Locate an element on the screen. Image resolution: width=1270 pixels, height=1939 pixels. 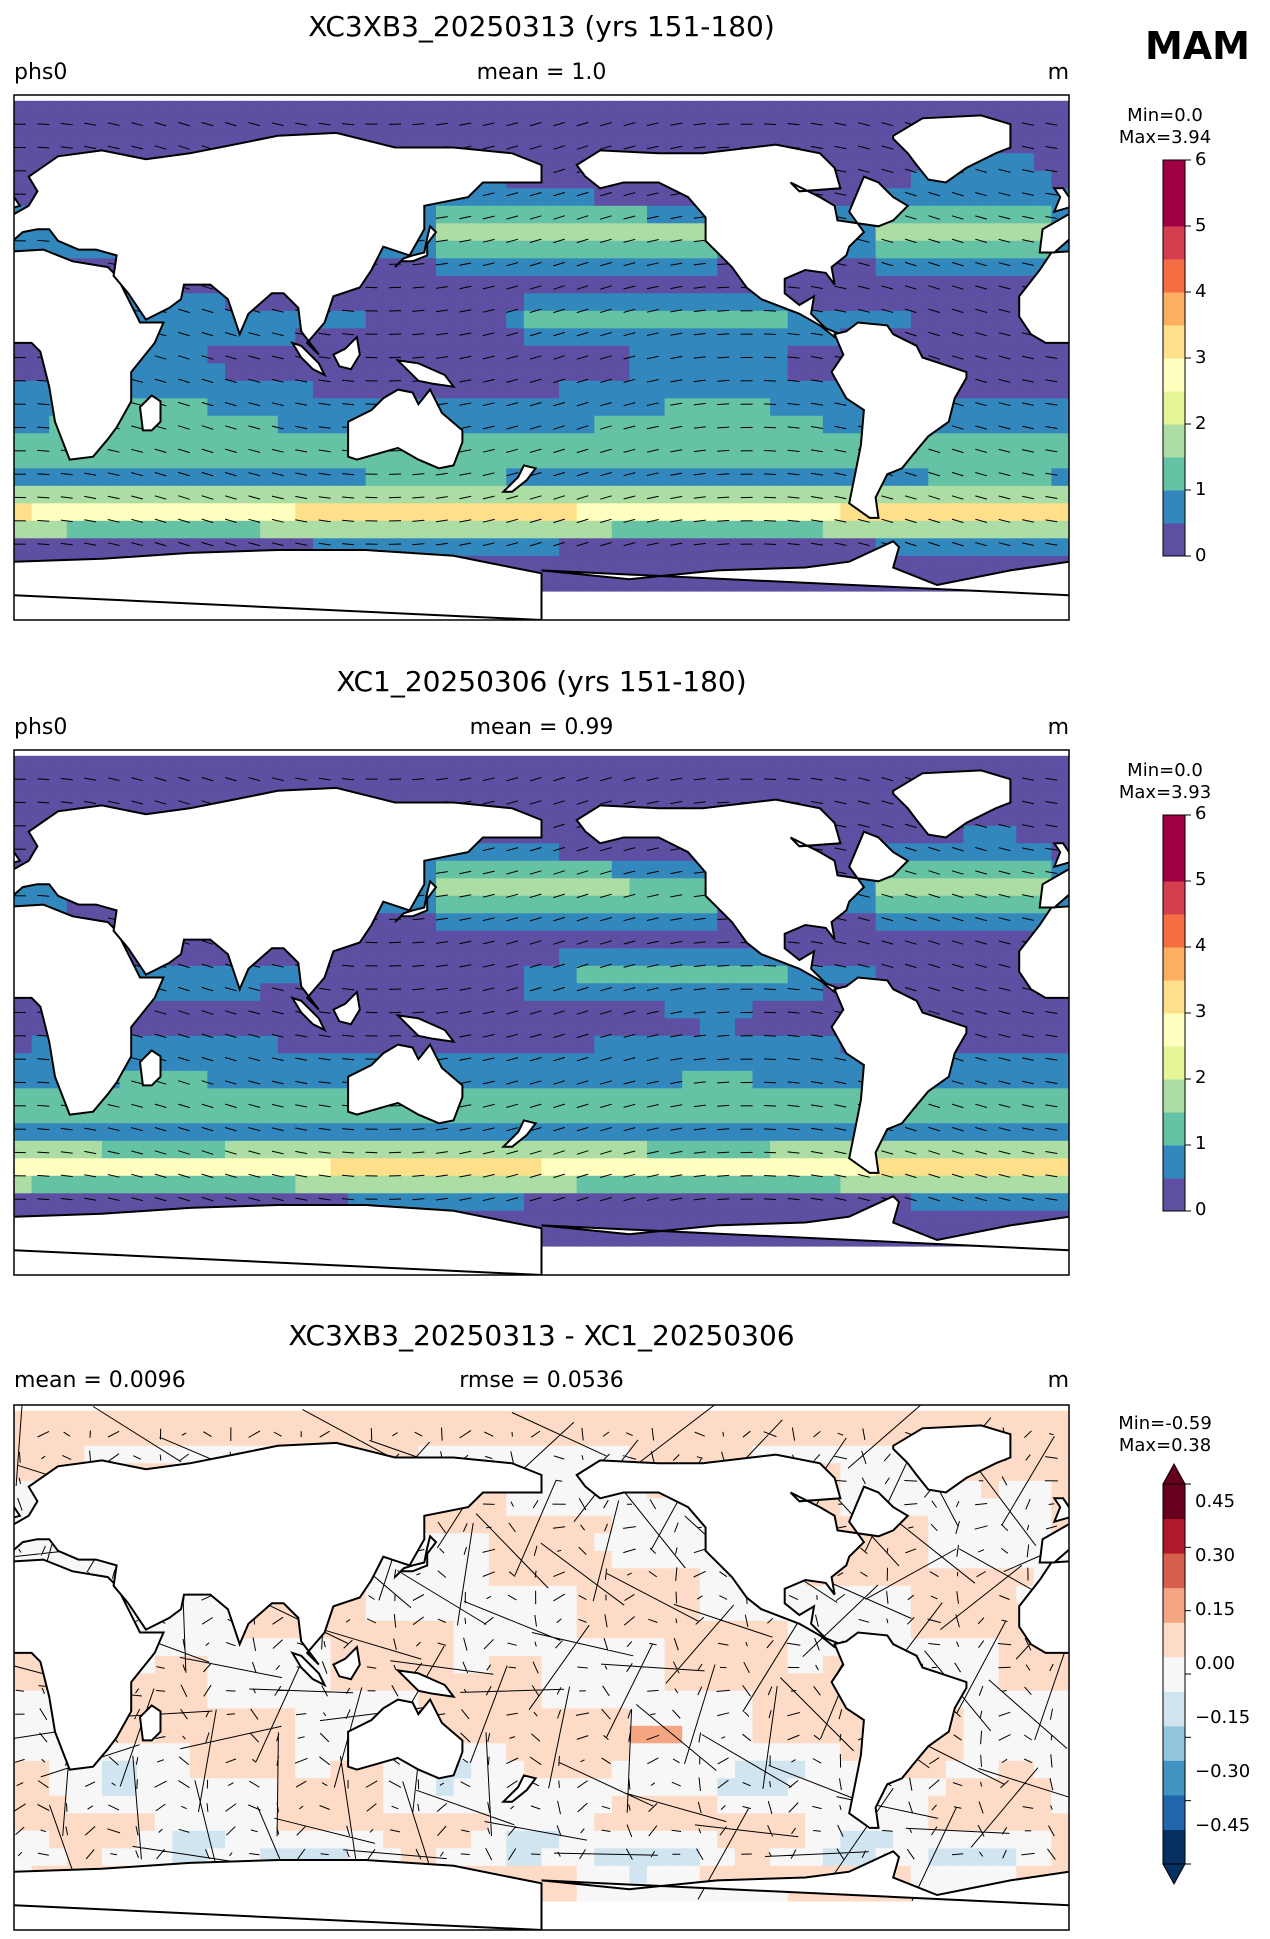
season-label: MAM is located at coordinates (1197, 46).